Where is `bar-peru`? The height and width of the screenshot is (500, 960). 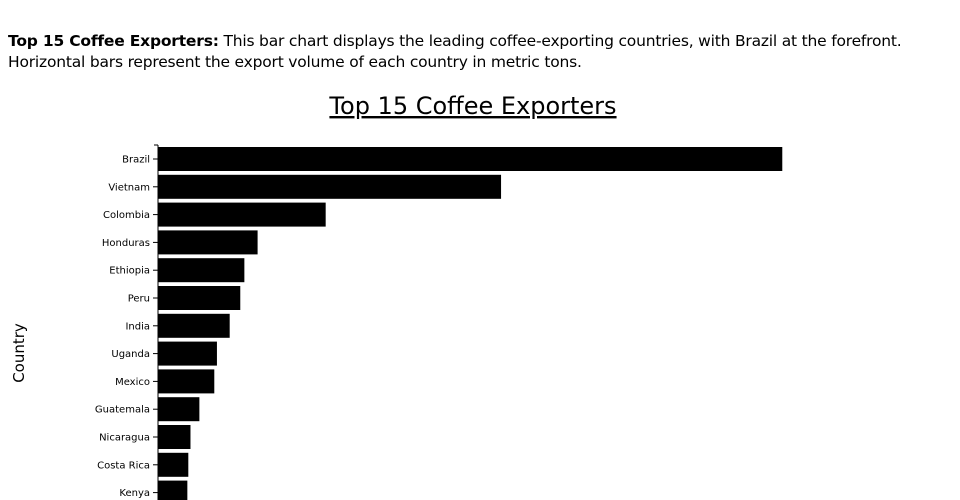
bar-peru is located at coordinates (199, 298).